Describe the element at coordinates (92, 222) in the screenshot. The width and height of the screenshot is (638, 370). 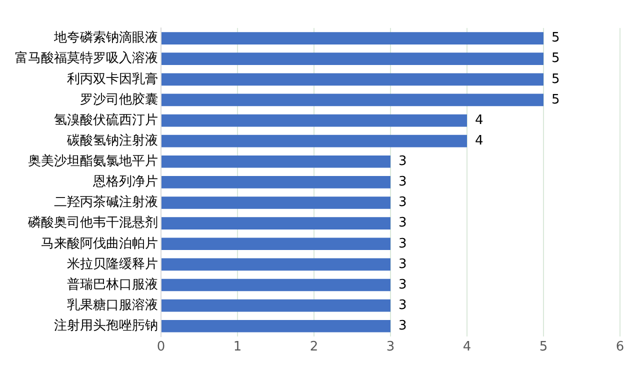
I see `y-tick-label: 磷酸奥司他韦干混悬剂` at that location.